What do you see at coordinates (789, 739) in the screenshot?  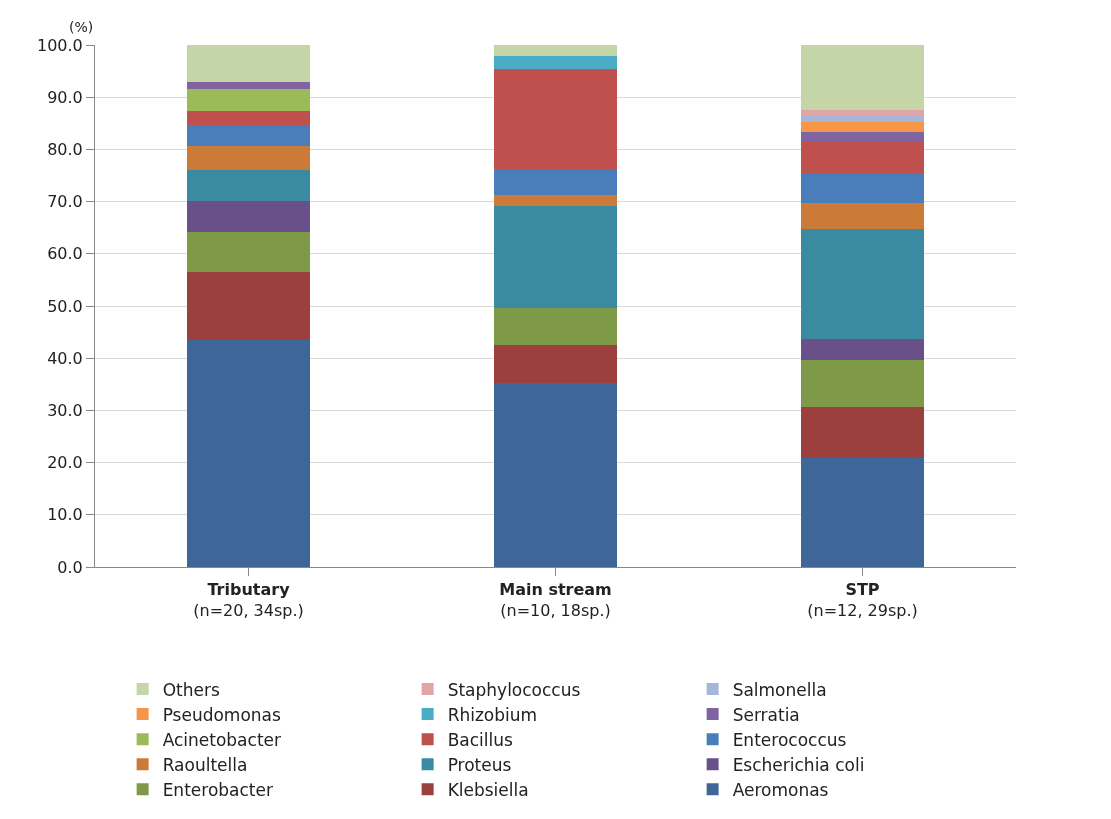 I see `legend-label: Enterococcus` at bounding box center [789, 739].